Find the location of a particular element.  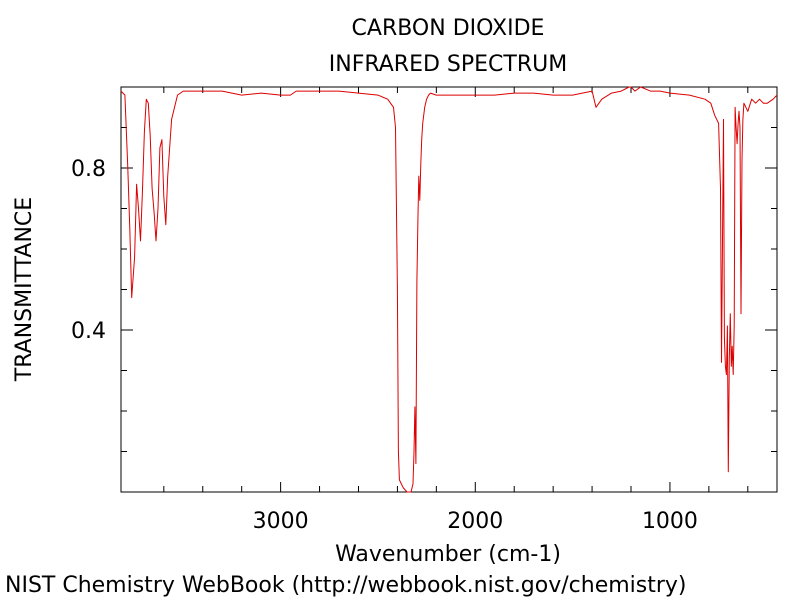

chart-subtitle: INFRARED SPECTRUM is located at coordinates (448, 64).